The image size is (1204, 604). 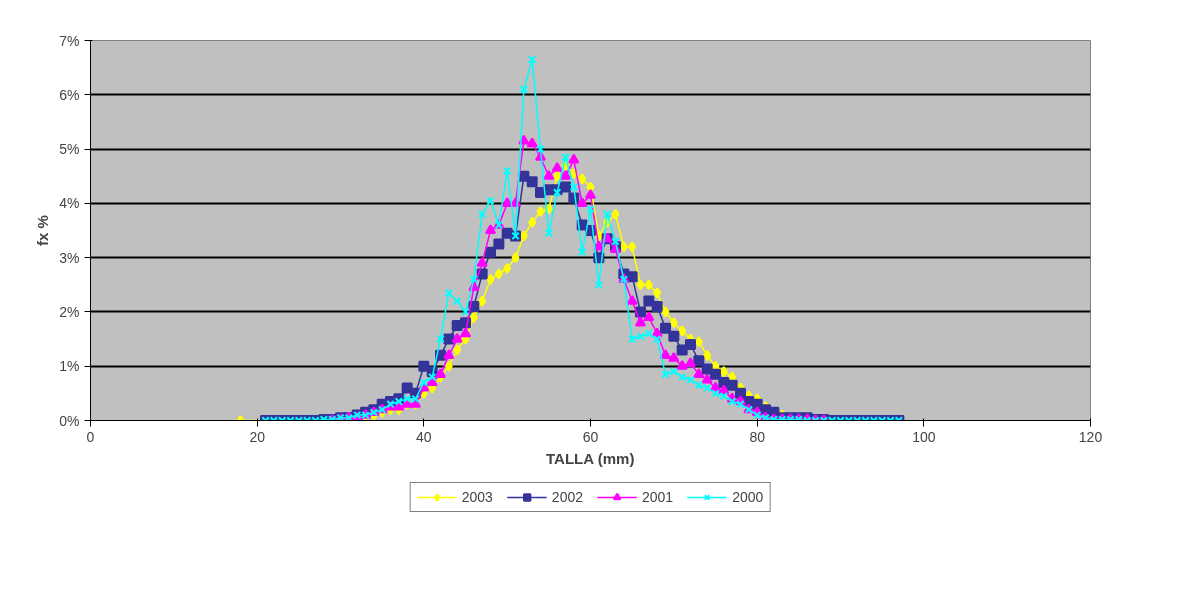 What do you see at coordinates (257, 436) in the screenshot?
I see `x-tick-label: 20` at bounding box center [257, 436].